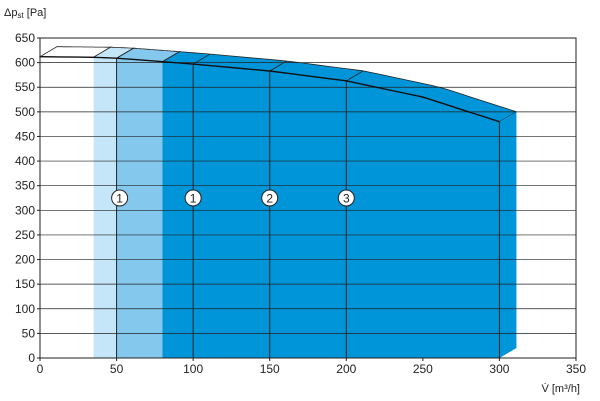 The height and width of the screenshot is (401, 600). What do you see at coordinates (560, 388) in the screenshot?
I see `x-axis-label: V̇ [m³/h]` at bounding box center [560, 388].